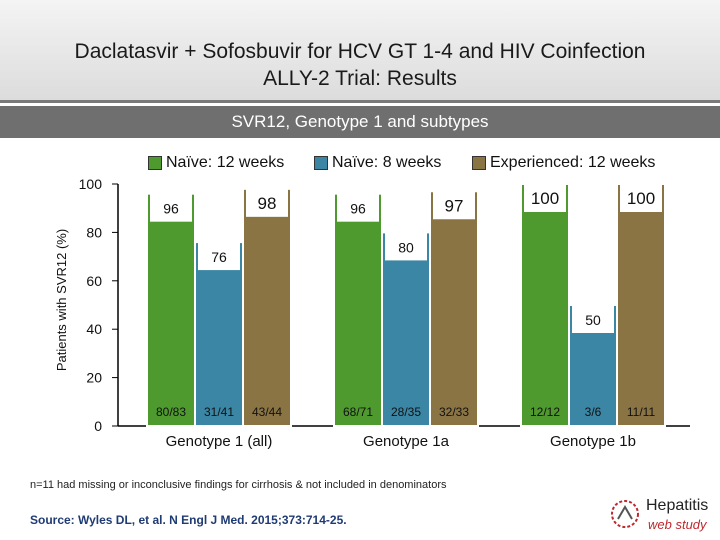  Describe the element at coordinates (545, 412) in the screenshot. I see `fraction-label: 12/12` at that location.